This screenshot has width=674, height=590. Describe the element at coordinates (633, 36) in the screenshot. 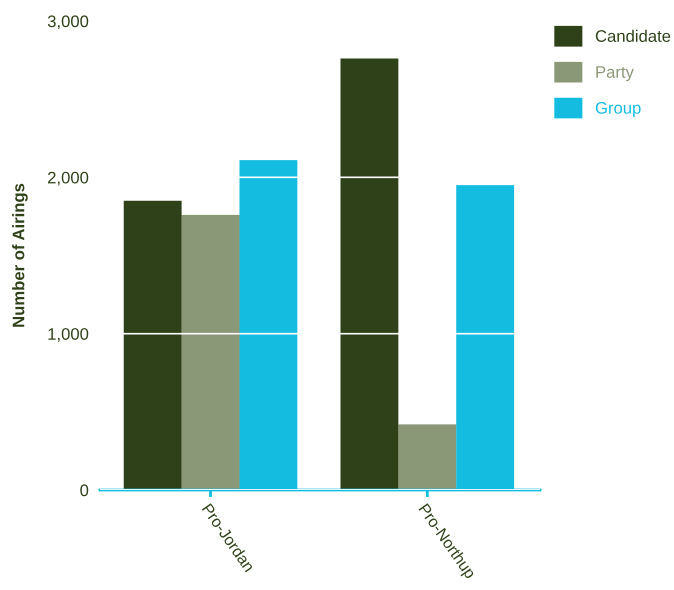

I see `legend-label: Candidate` at that location.